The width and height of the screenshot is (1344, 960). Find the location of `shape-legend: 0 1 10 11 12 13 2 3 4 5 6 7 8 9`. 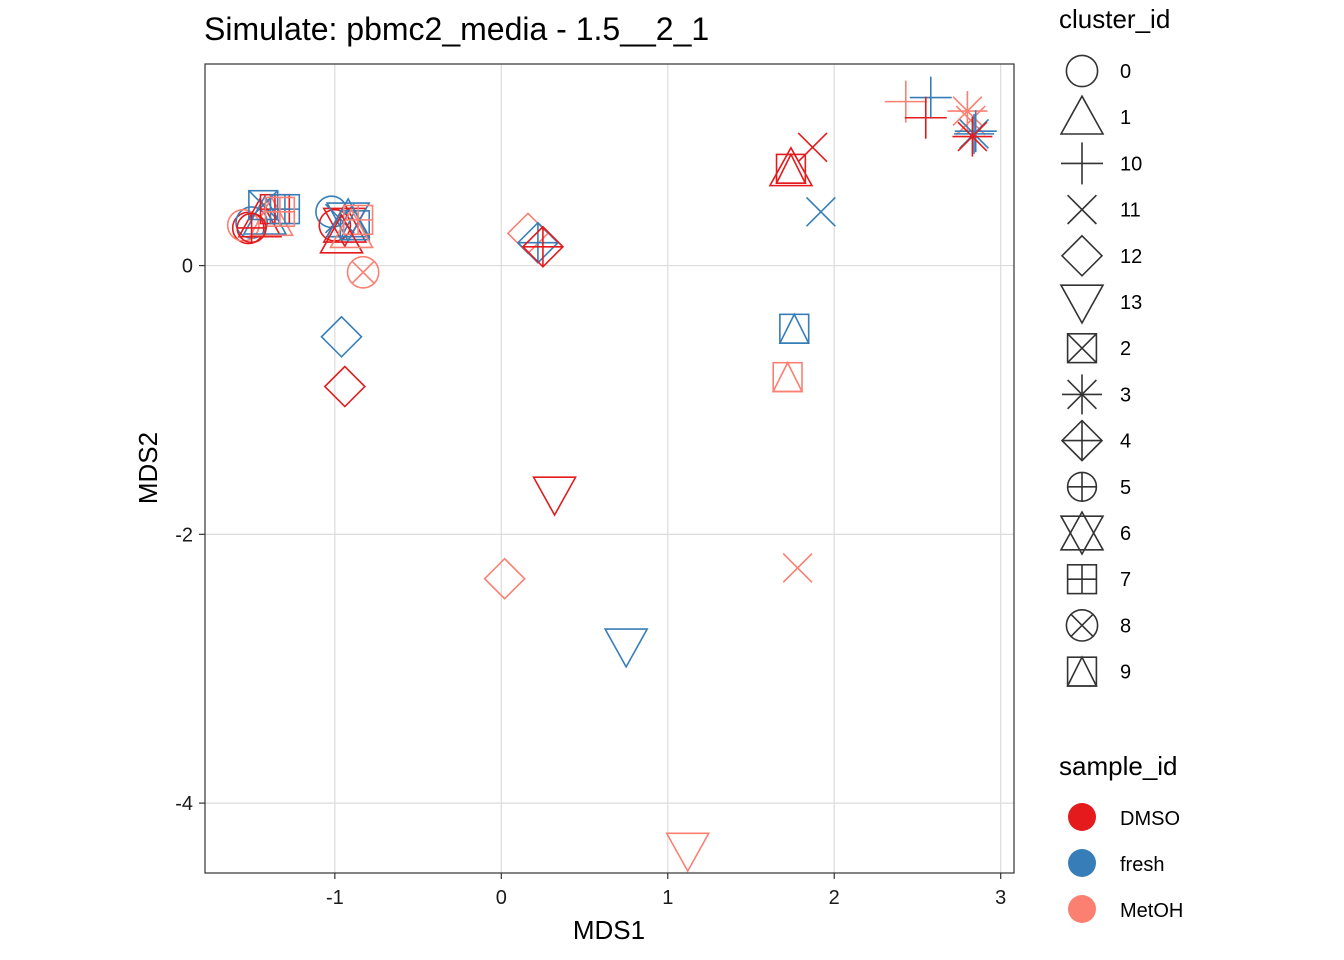

shape-legend: 0 1 10 11 12 13 2 3 4 5 6 7 8 9 is located at coordinates (1100, 370).